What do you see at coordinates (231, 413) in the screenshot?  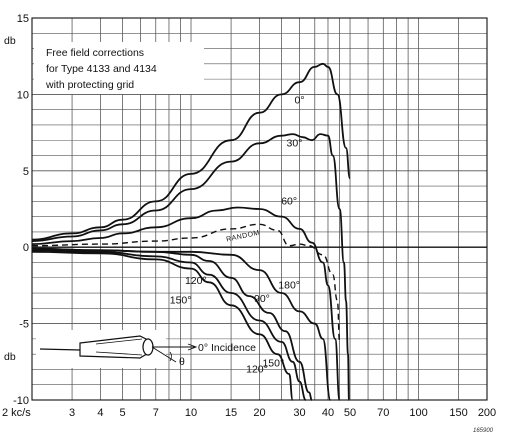 I see `x-tick-label: 15` at bounding box center [231, 413].